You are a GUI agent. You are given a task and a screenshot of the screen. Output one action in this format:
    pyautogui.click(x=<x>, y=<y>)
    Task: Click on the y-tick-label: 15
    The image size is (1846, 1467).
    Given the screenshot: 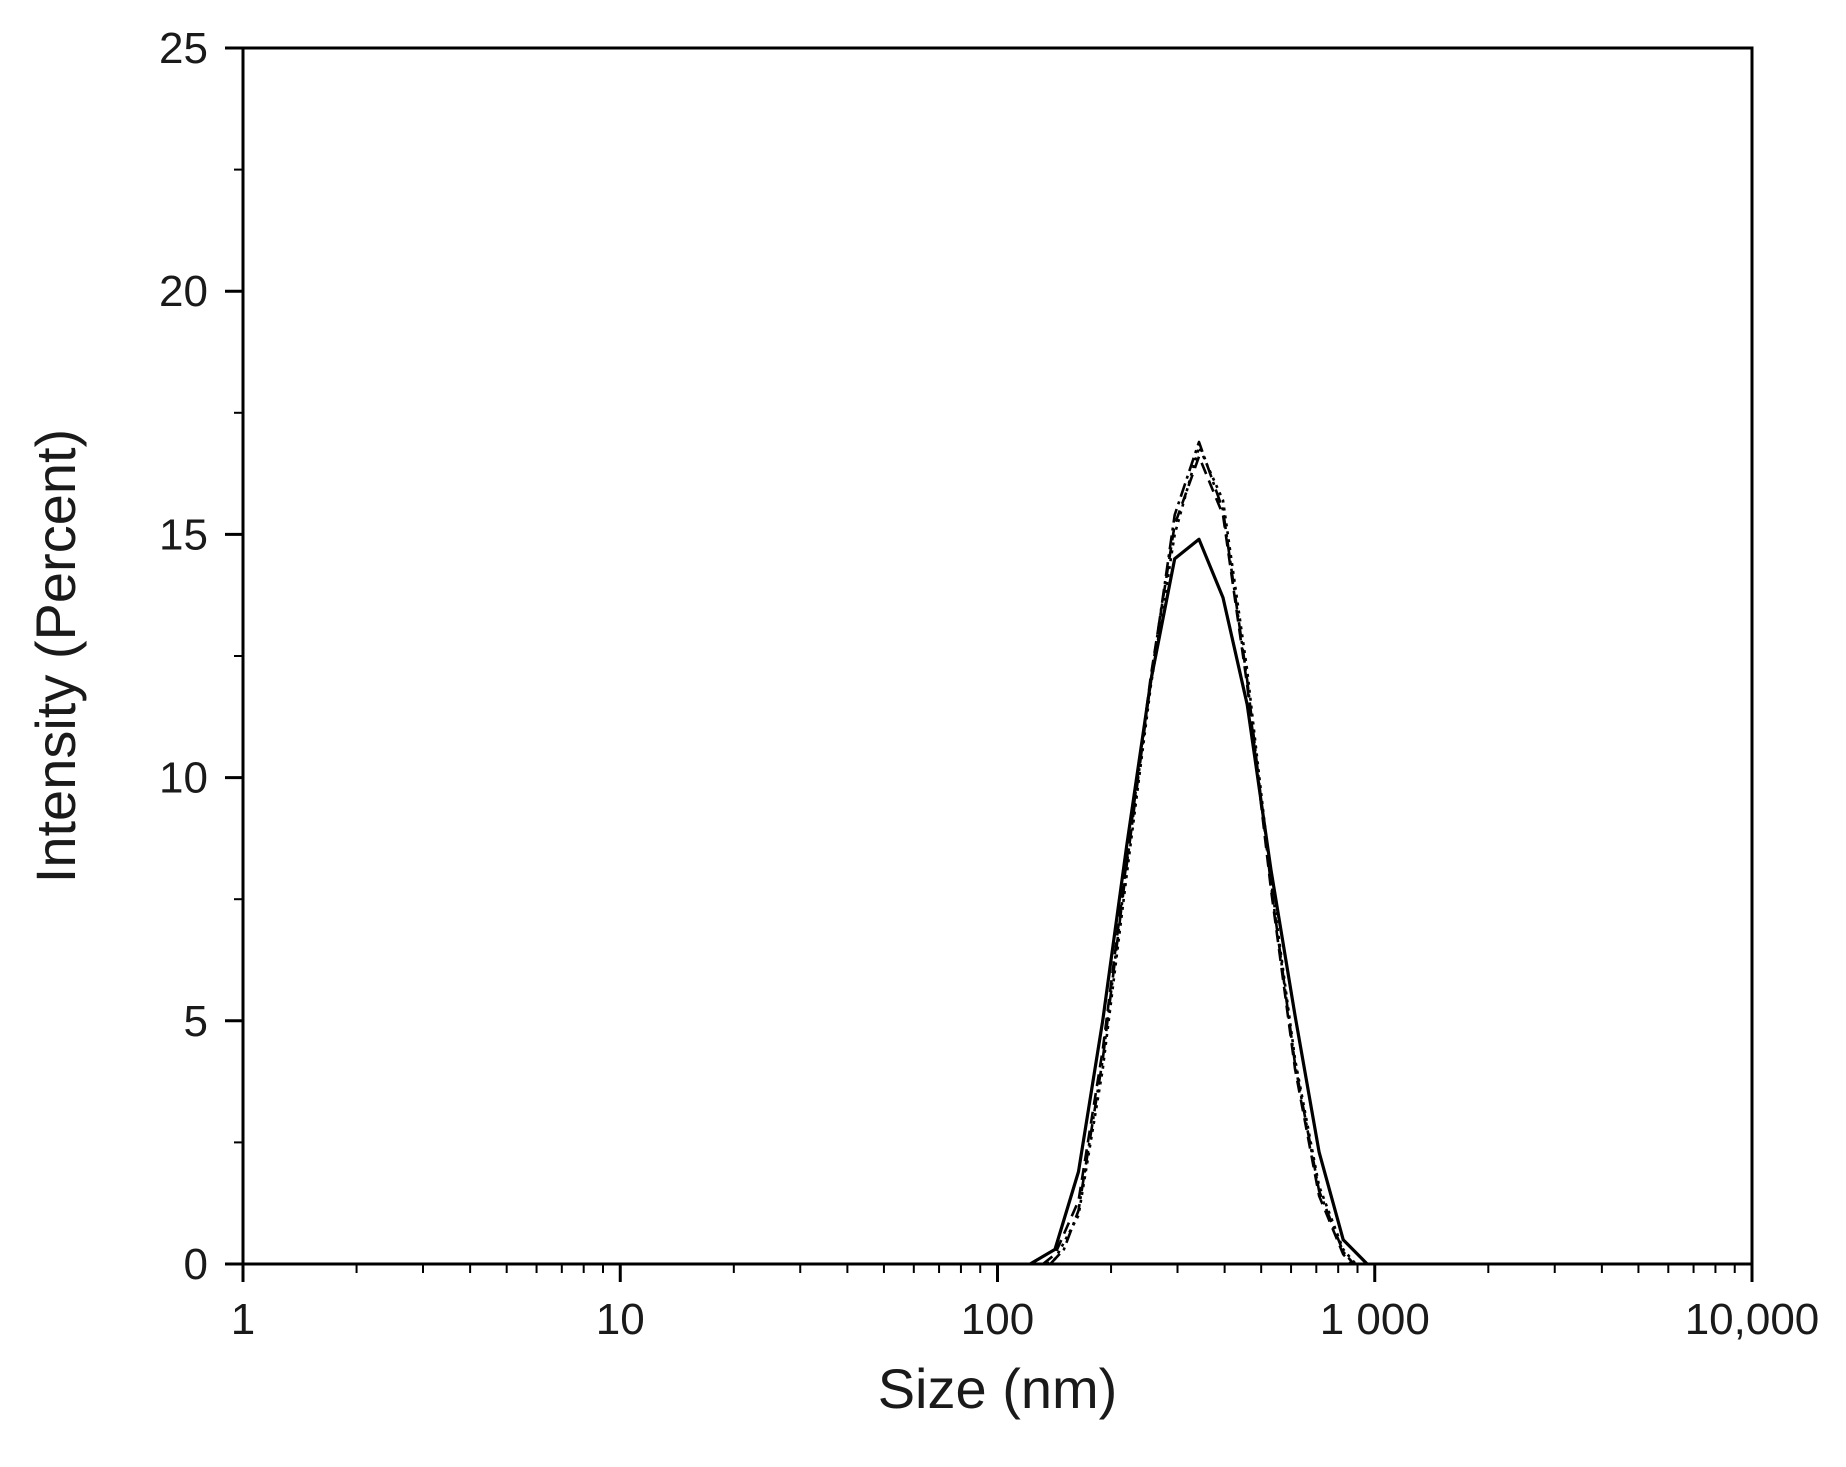 What is the action you would take?
    pyautogui.click(x=183, y=534)
    